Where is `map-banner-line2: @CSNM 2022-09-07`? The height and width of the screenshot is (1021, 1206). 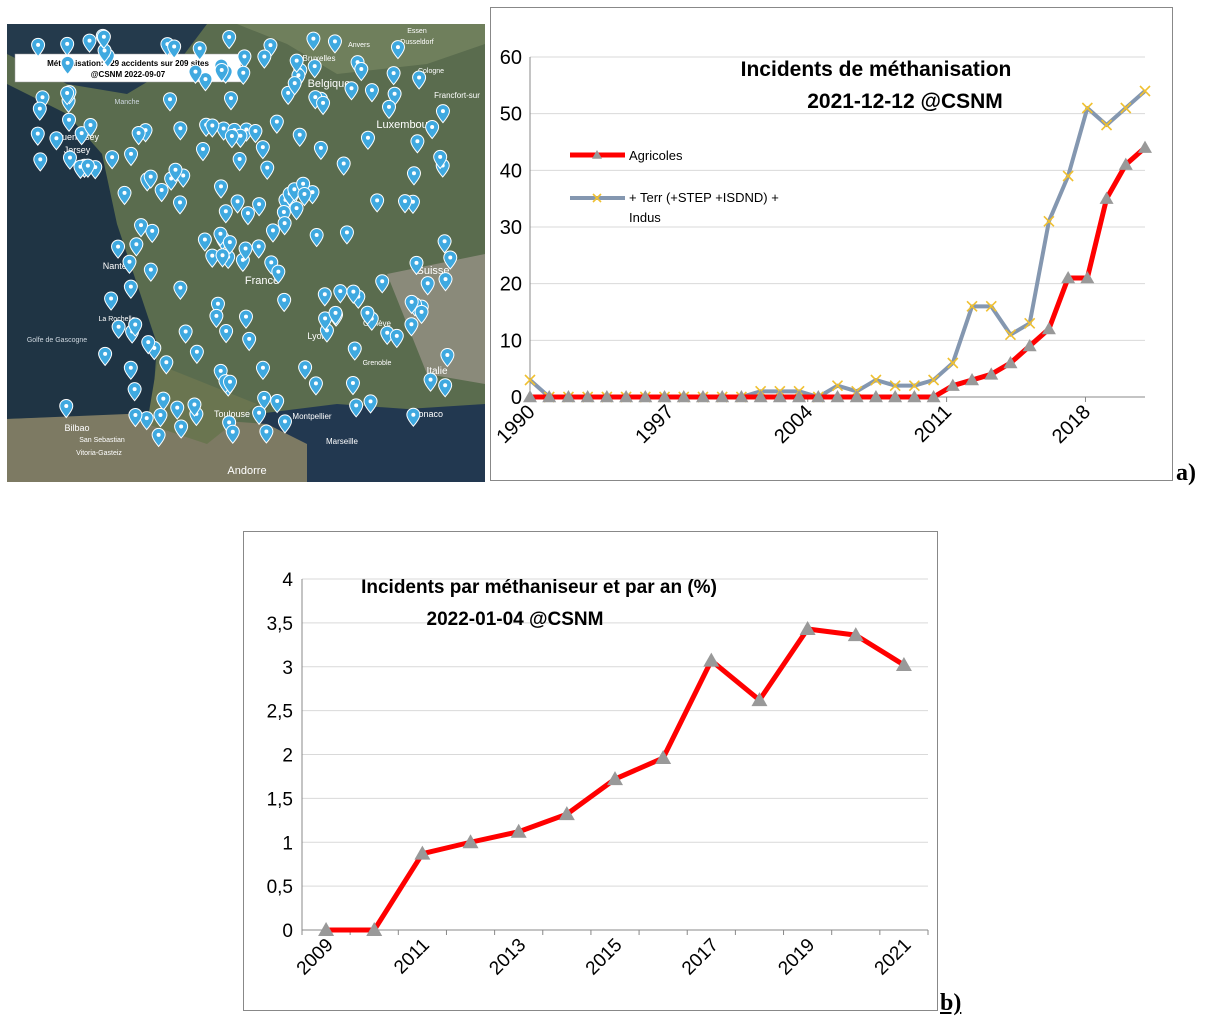
map-banner-line2: @CSNM 2022-09-07 is located at coordinates (128, 74).